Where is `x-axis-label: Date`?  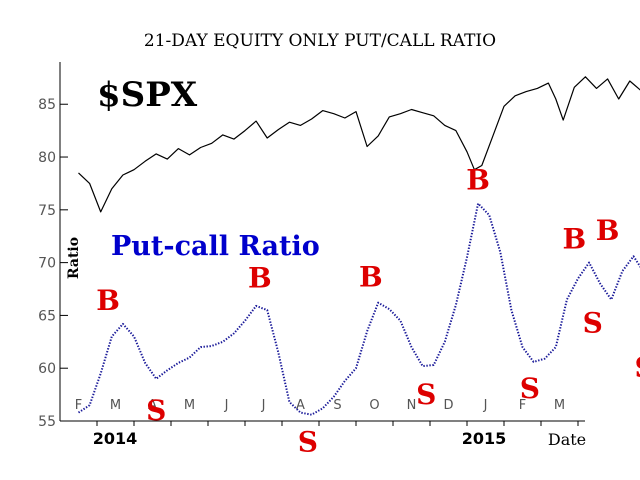 x-axis-label: Date is located at coordinates (567, 439).